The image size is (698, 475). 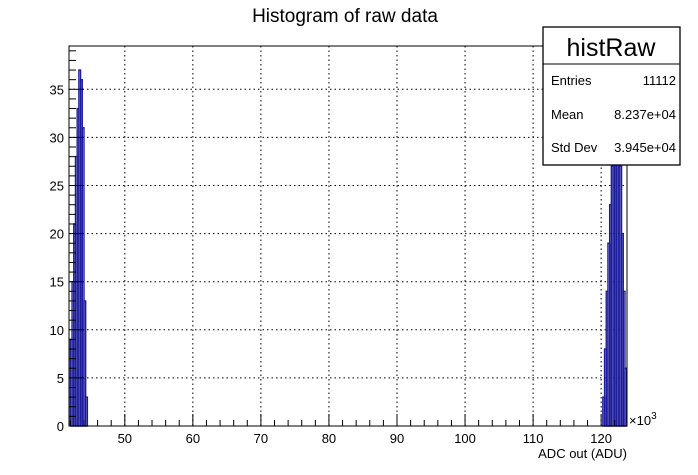 What do you see at coordinates (659, 80) in the screenshot?
I see `stats-entries-value: 11112` at bounding box center [659, 80].